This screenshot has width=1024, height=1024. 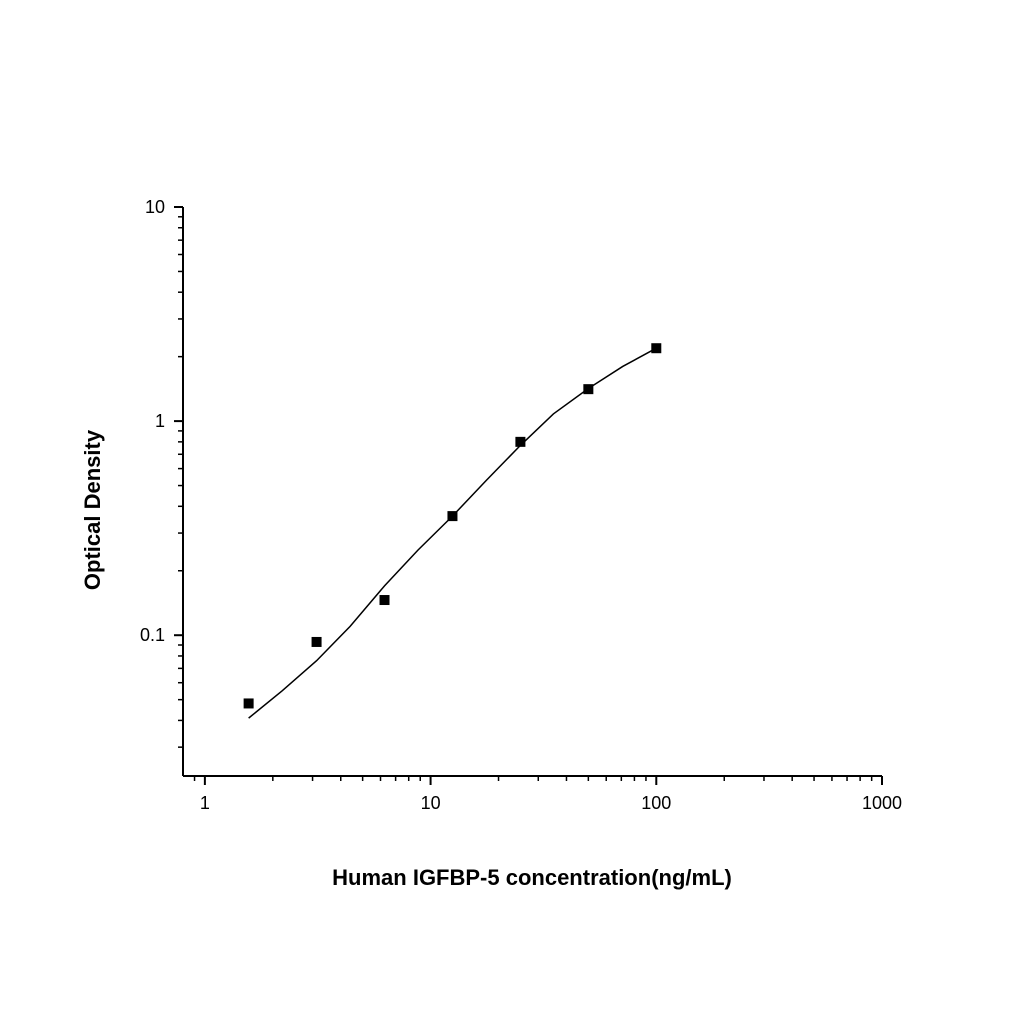 I want to click on x-tick-label: 1000, so click(x=882, y=803).